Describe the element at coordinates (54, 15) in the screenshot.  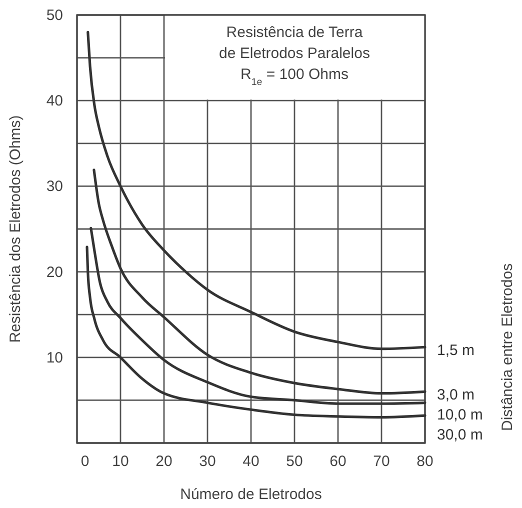
I see `y-tick-label: 50` at that location.